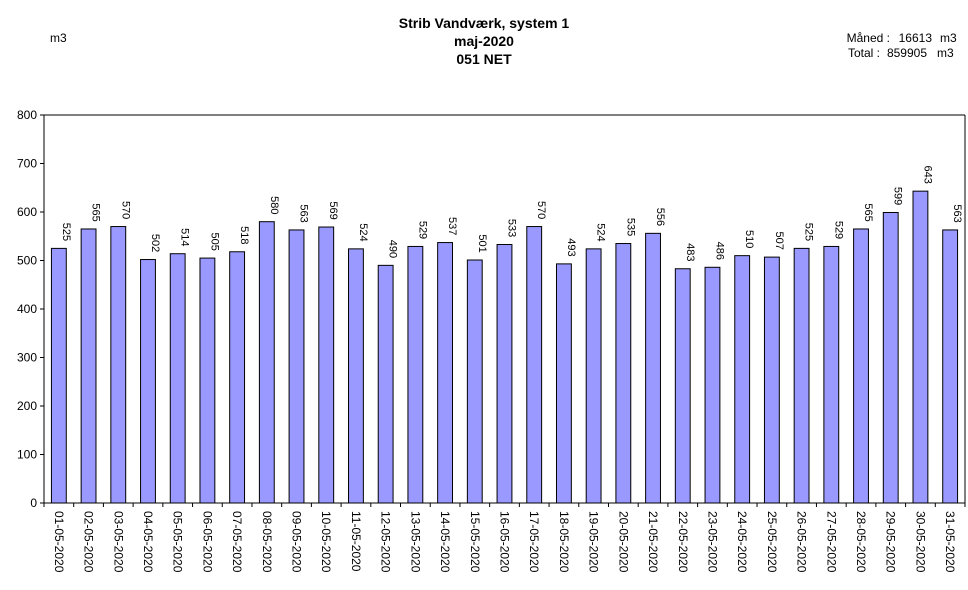 The height and width of the screenshot is (590, 968). Describe the element at coordinates (27, 309) in the screenshot. I see `y-tick-label: 400` at that location.